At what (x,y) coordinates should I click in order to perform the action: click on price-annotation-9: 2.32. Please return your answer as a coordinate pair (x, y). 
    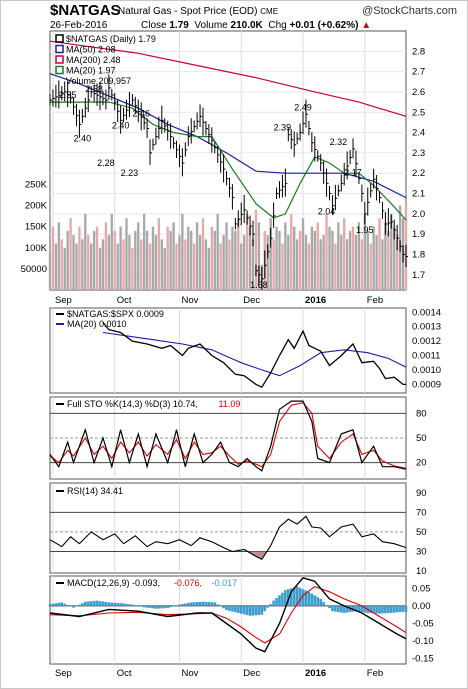
    Looking at the image, I should click on (339, 142).